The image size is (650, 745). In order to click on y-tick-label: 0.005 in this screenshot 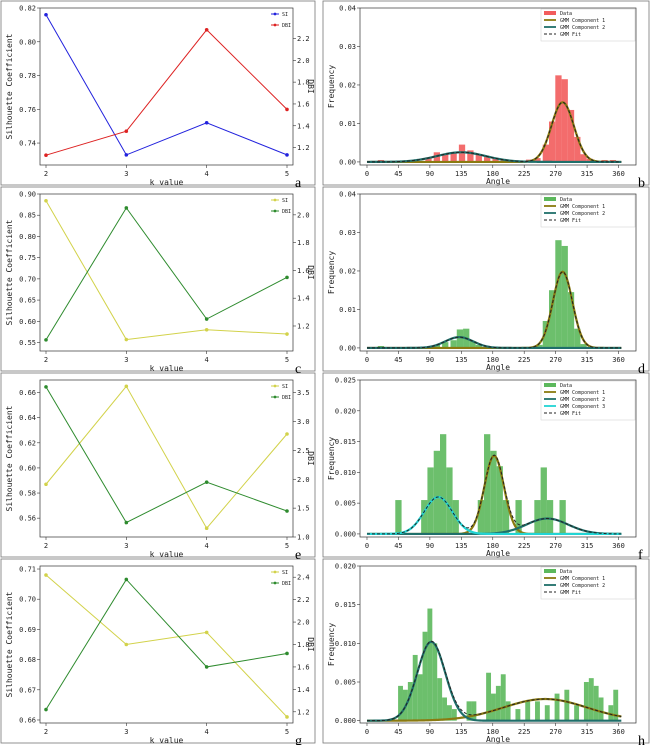, I will do `click(345, 683)`.